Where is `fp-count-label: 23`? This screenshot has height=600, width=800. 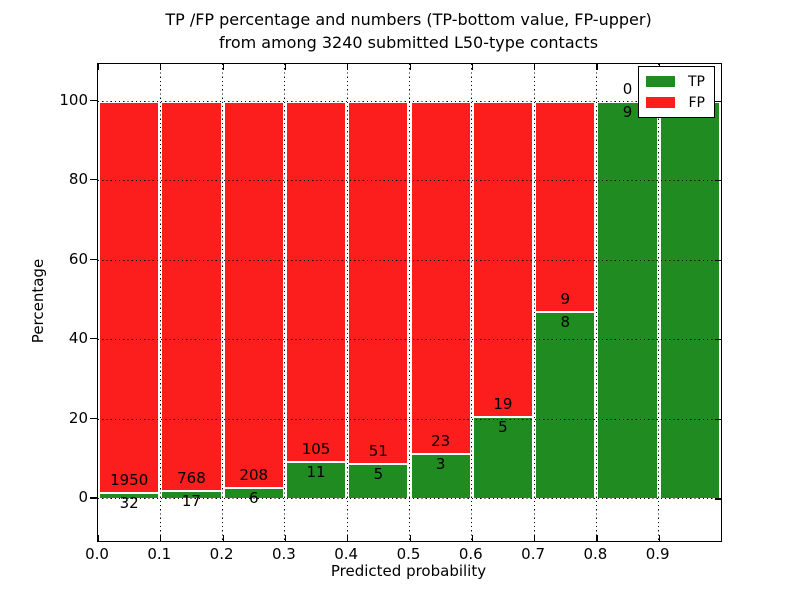
fp-count-label: 23 is located at coordinates (441, 440).